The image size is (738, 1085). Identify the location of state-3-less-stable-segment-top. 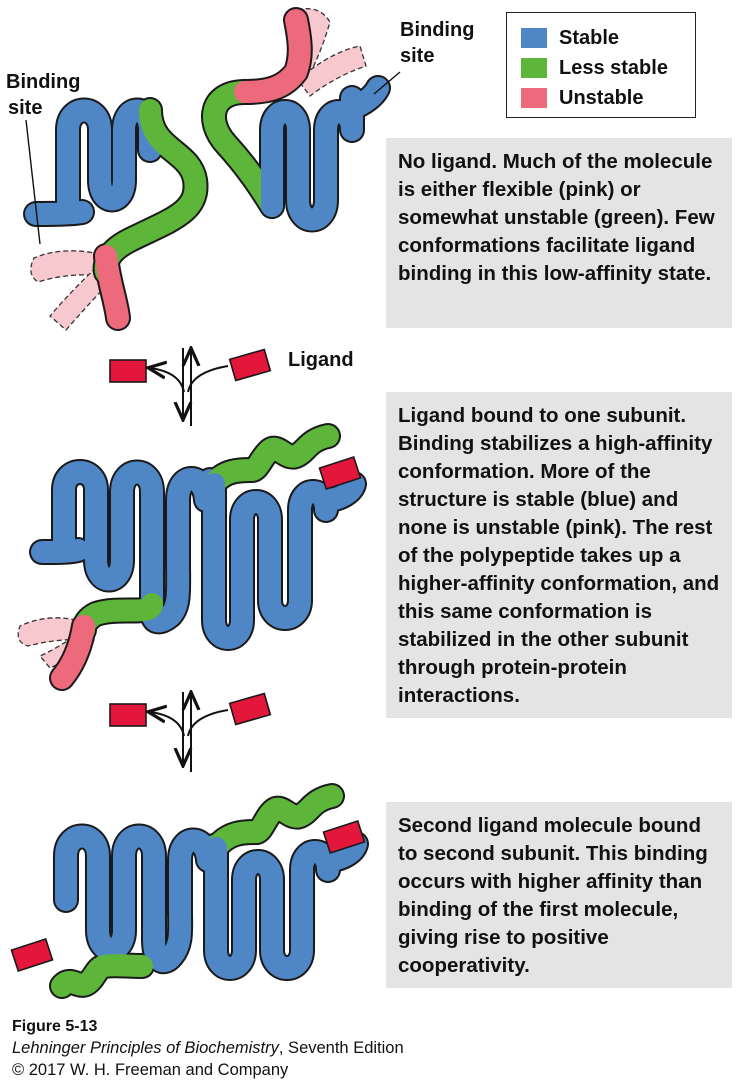
(274, 822).